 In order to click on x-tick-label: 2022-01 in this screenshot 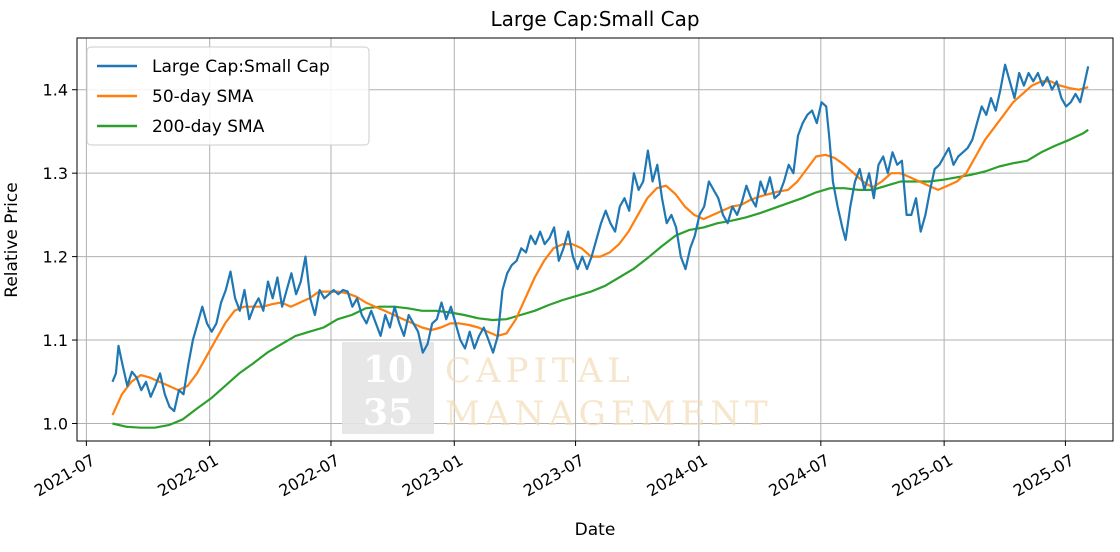, I will do `click(187, 475)`.